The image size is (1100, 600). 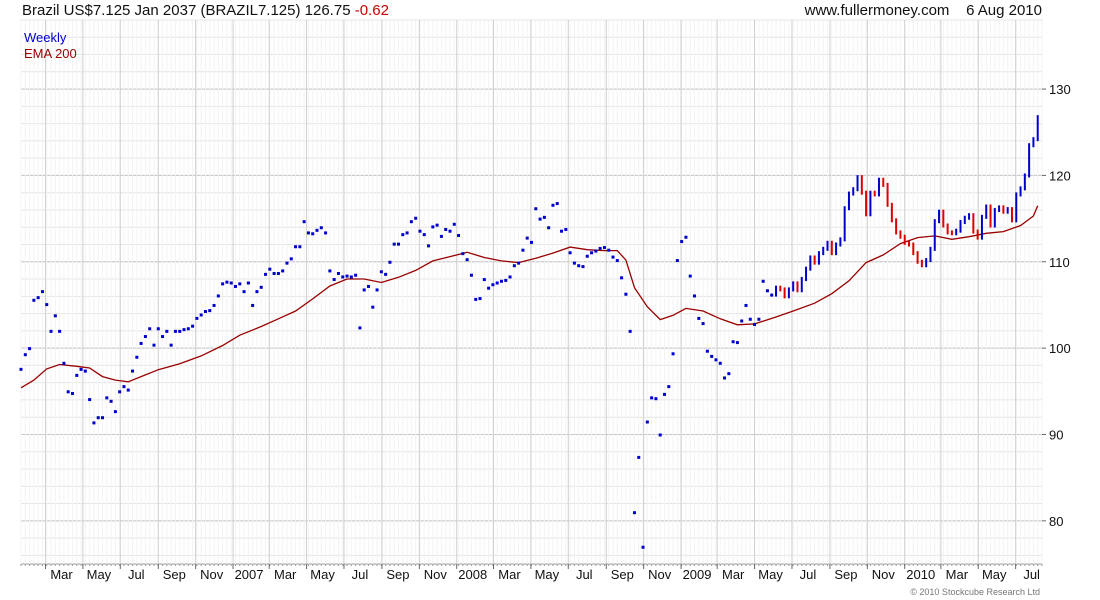 I want to click on chart-source: www.fullermoney.com 6 Aug 2010, so click(x=923, y=10).